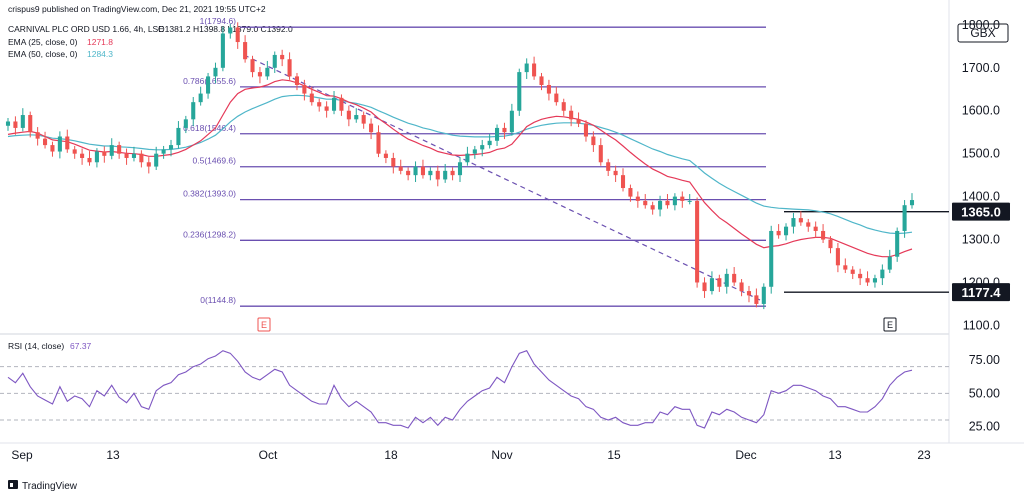  What do you see at coordinates (471, 455) in the screenshot?
I see `time-axis: Sep 13 Oct 18 Nov 15 Dec 13 23` at bounding box center [471, 455].